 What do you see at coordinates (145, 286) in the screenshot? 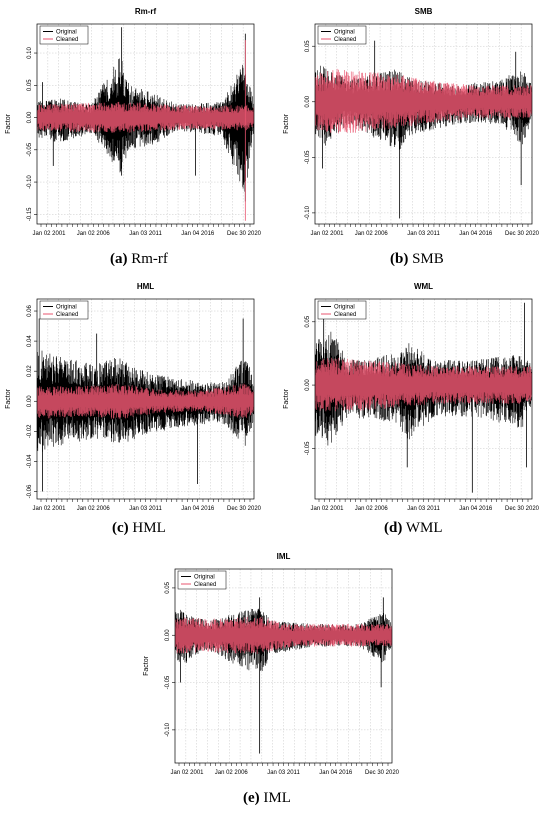
I see `chart-title: HML` at bounding box center [145, 286].